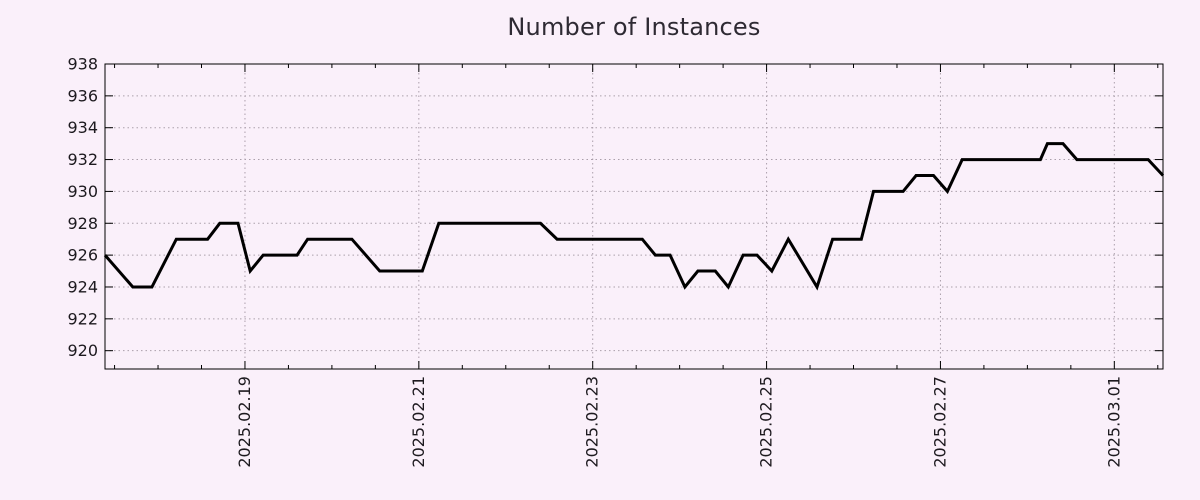 The height and width of the screenshot is (500, 1200). What do you see at coordinates (82, 95) in the screenshot?
I see `y-tick-label: 936` at bounding box center [82, 95].